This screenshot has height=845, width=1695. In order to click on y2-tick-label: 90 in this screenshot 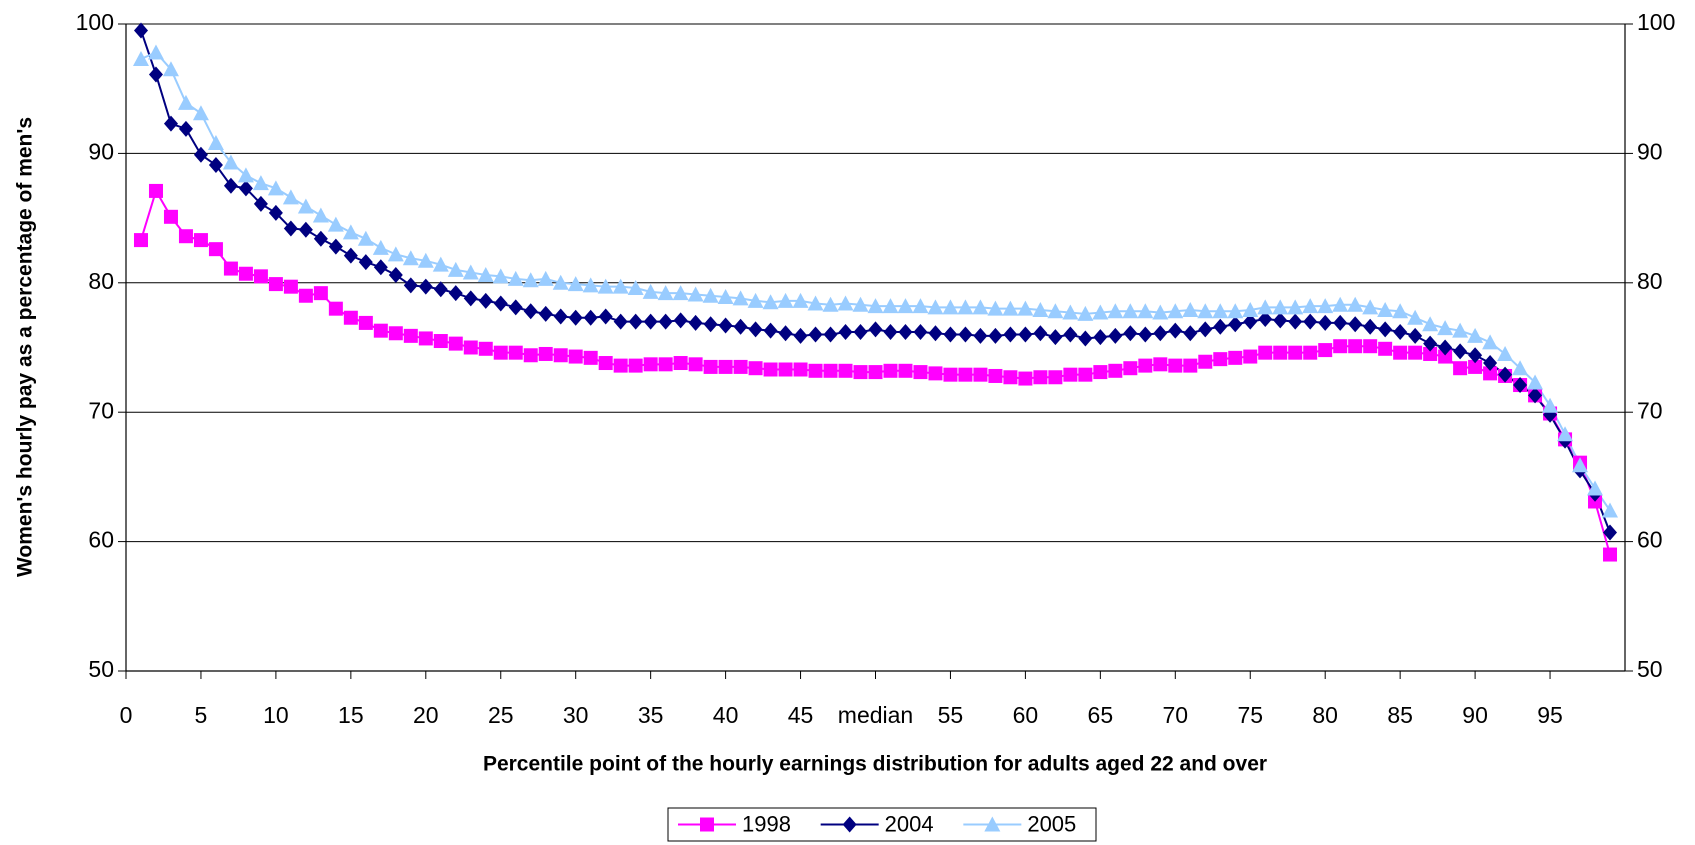, I will do `click(1650, 151)`.